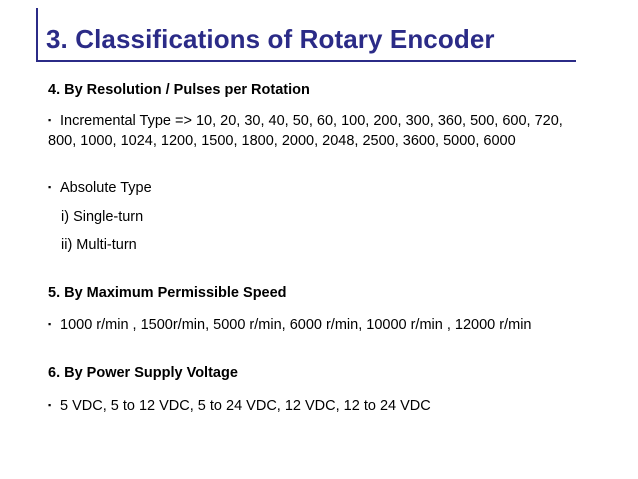 Image resolution: width=638 pixels, height=479 pixels. Describe the element at coordinates (179, 90) in the screenshot. I see `section-resolution-heading: 4. By Resolution / Pulses per Rotation` at that location.